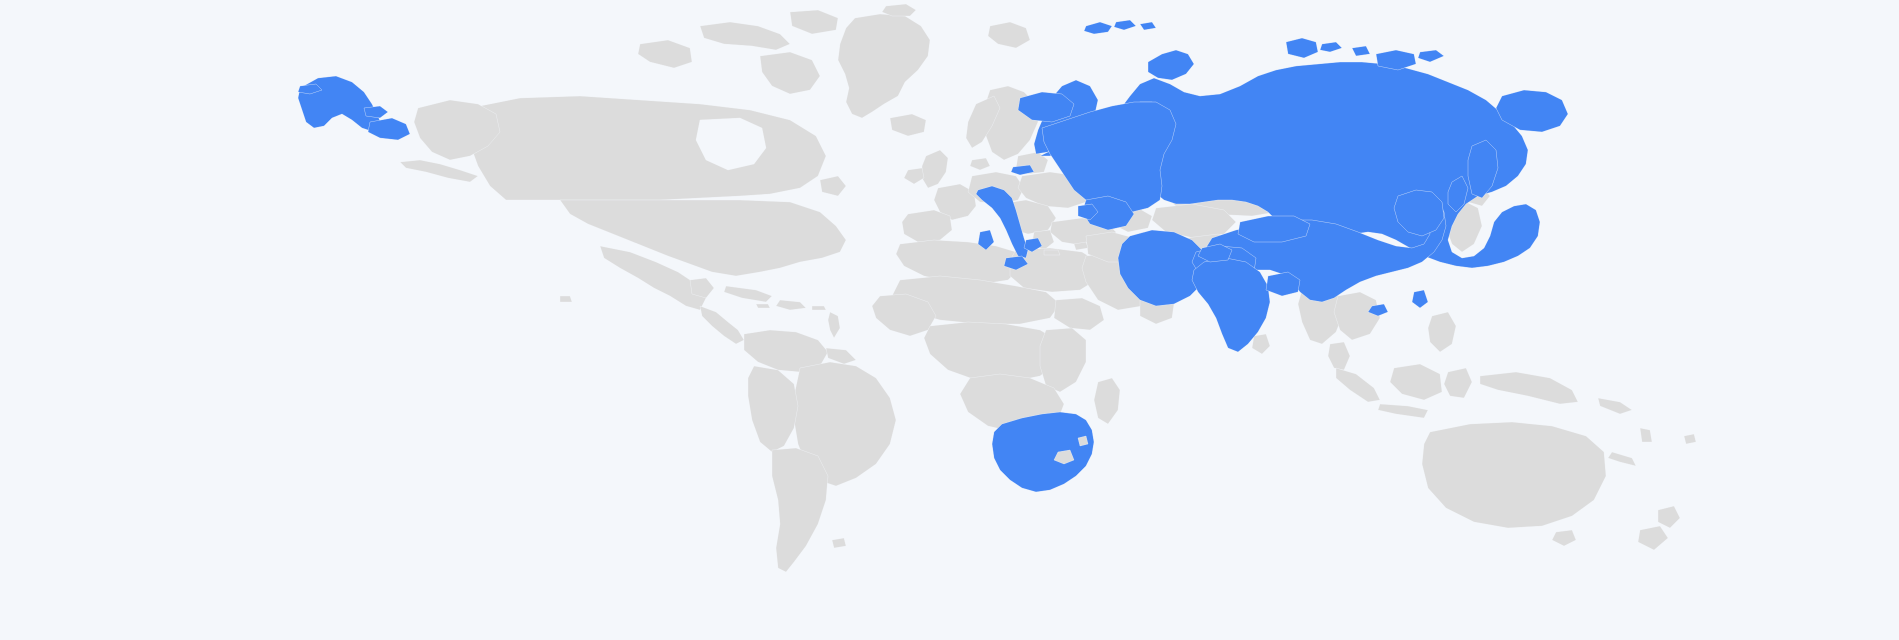 The height and width of the screenshot is (640, 1899). I want to click on country-india-northeast, so click(1283, 284).